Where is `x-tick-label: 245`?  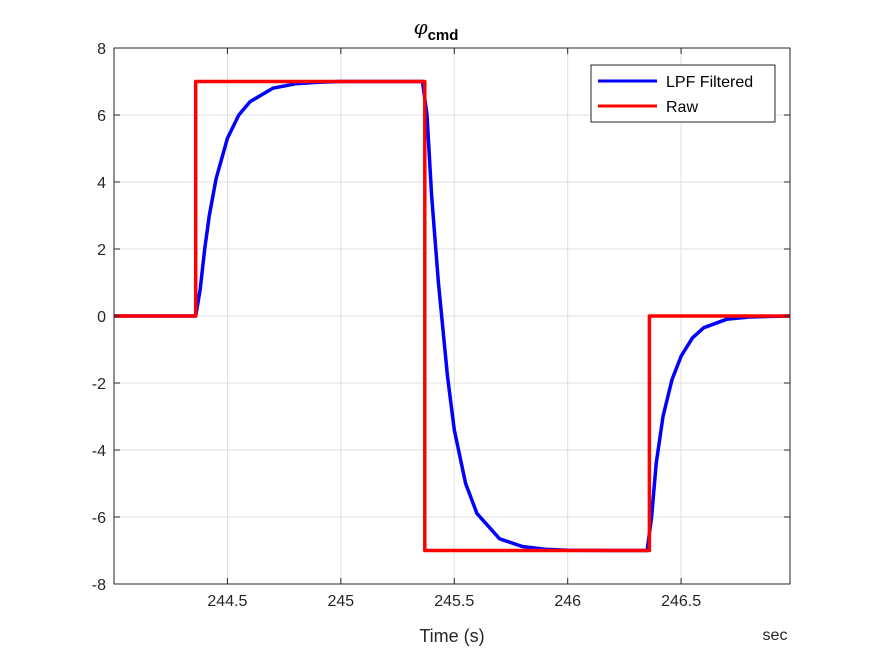 x-tick-label: 245 is located at coordinates (340, 601).